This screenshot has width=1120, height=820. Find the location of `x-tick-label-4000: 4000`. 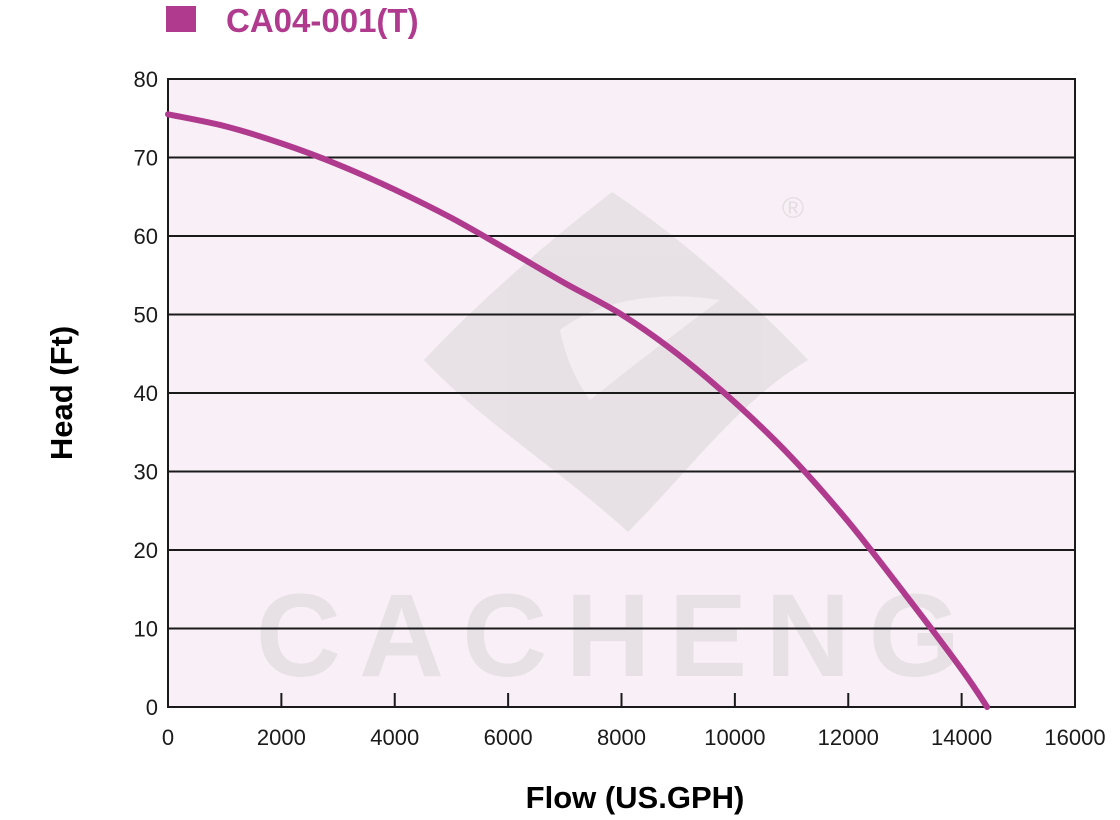

x-tick-label-4000: 4000 is located at coordinates (394, 737).